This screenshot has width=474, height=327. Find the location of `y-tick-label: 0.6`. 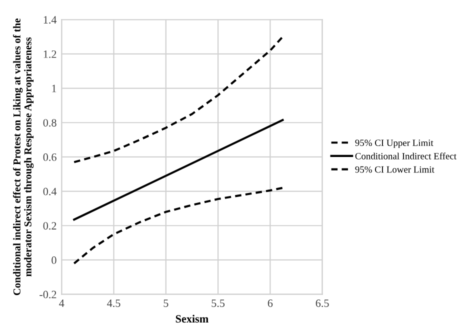

y-tick-label: 0.6 is located at coordinates (49, 157).